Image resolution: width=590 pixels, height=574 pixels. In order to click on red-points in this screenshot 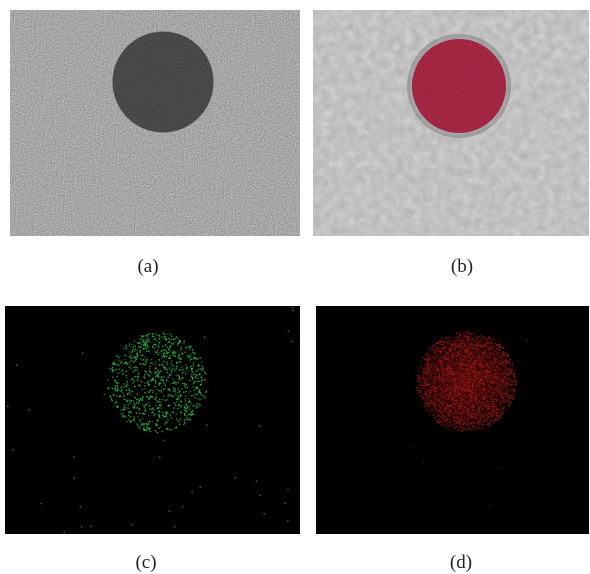, I will do `click(470, 419)`.